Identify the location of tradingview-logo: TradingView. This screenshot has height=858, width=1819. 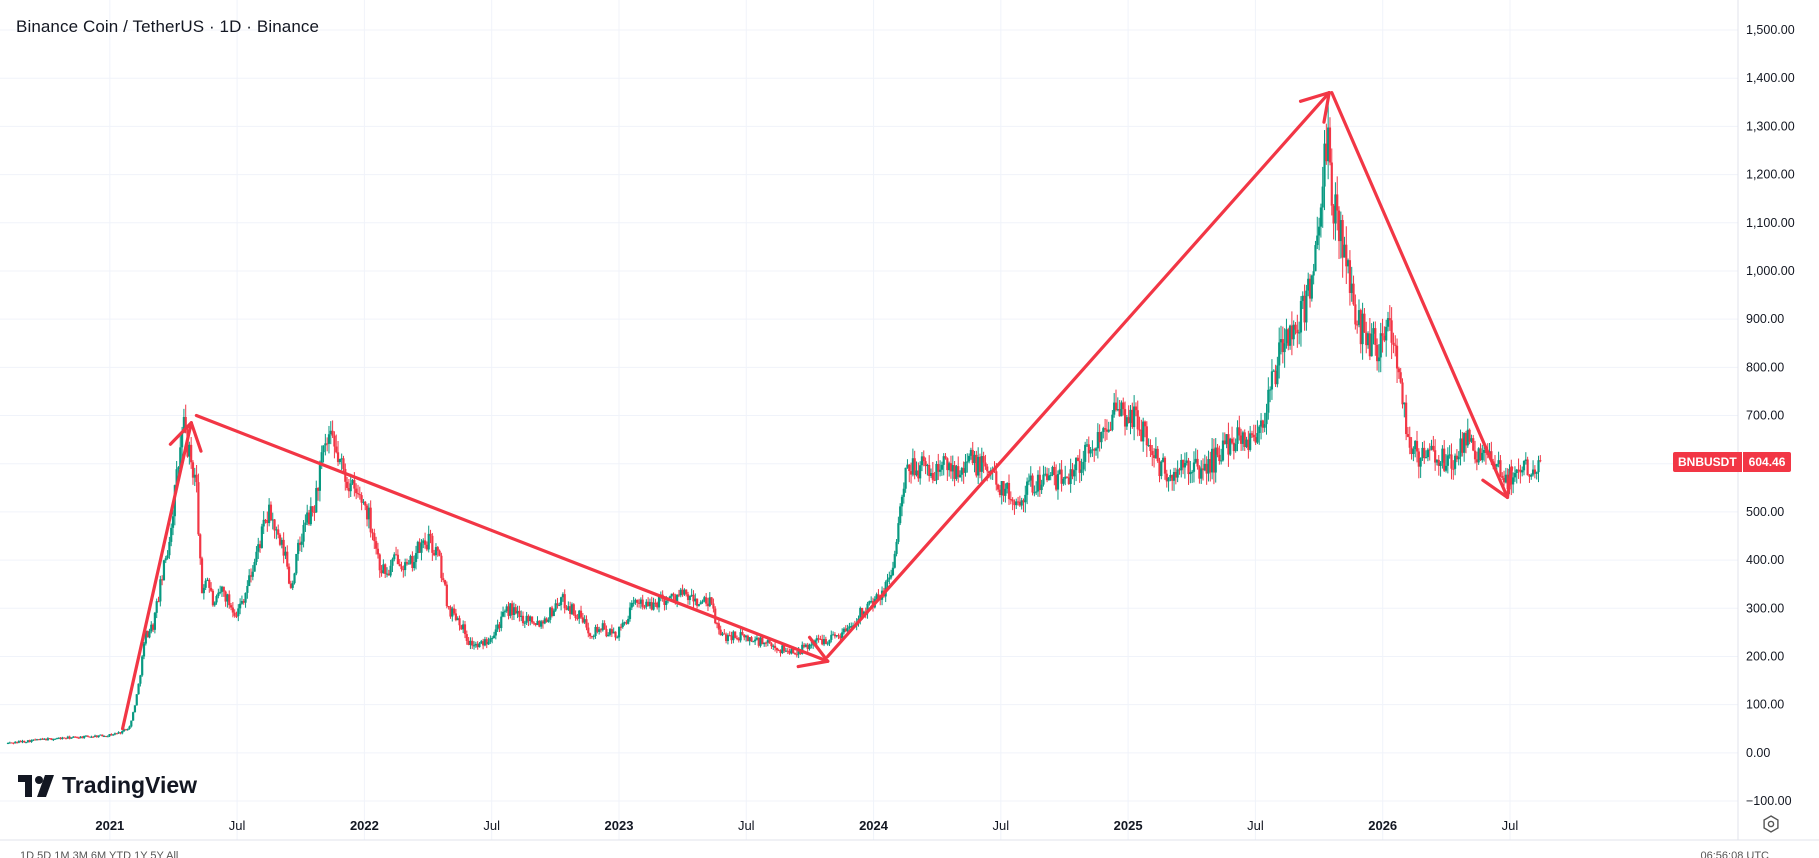
(107, 785).